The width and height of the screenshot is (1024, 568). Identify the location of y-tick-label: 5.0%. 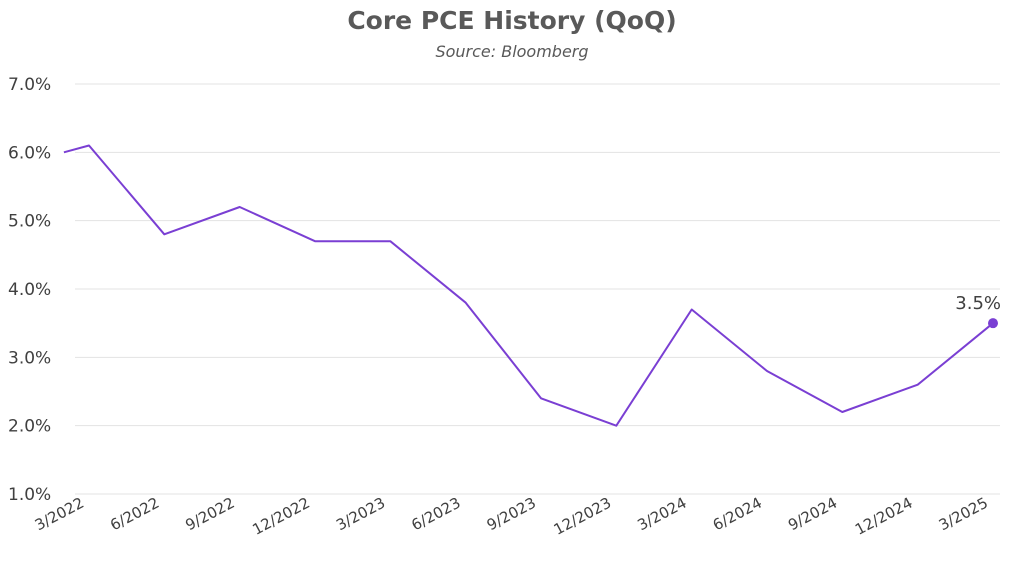
(29, 222).